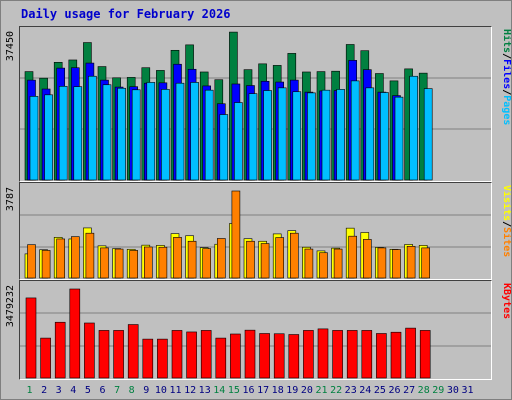 This screenshot has height=400, width=512. I want to click on legend-sites-visits: Visits/Sites, so click(506, 221).